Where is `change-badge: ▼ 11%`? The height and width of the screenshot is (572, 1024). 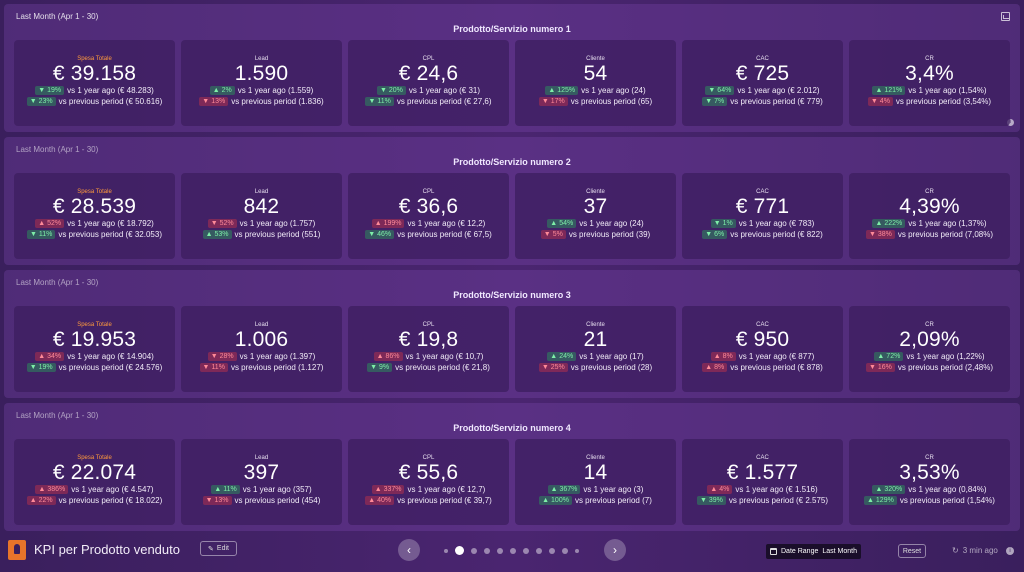
change-badge: ▼ 11% is located at coordinates (379, 101).